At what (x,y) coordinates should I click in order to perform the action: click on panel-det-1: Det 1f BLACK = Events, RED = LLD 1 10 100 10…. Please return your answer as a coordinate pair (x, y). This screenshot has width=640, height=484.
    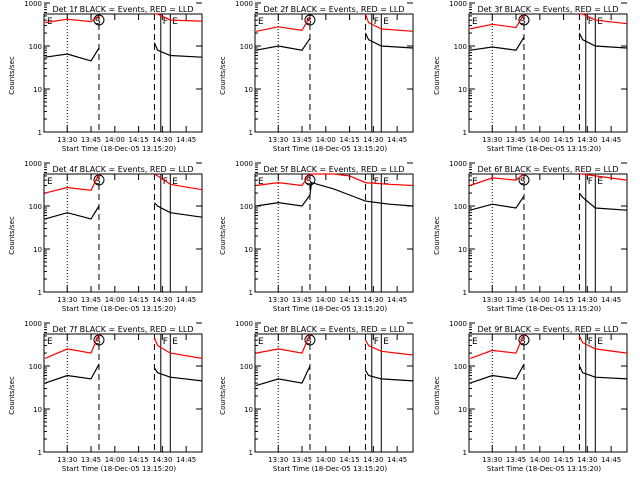
    Looking at the image, I should click on (105, 76).